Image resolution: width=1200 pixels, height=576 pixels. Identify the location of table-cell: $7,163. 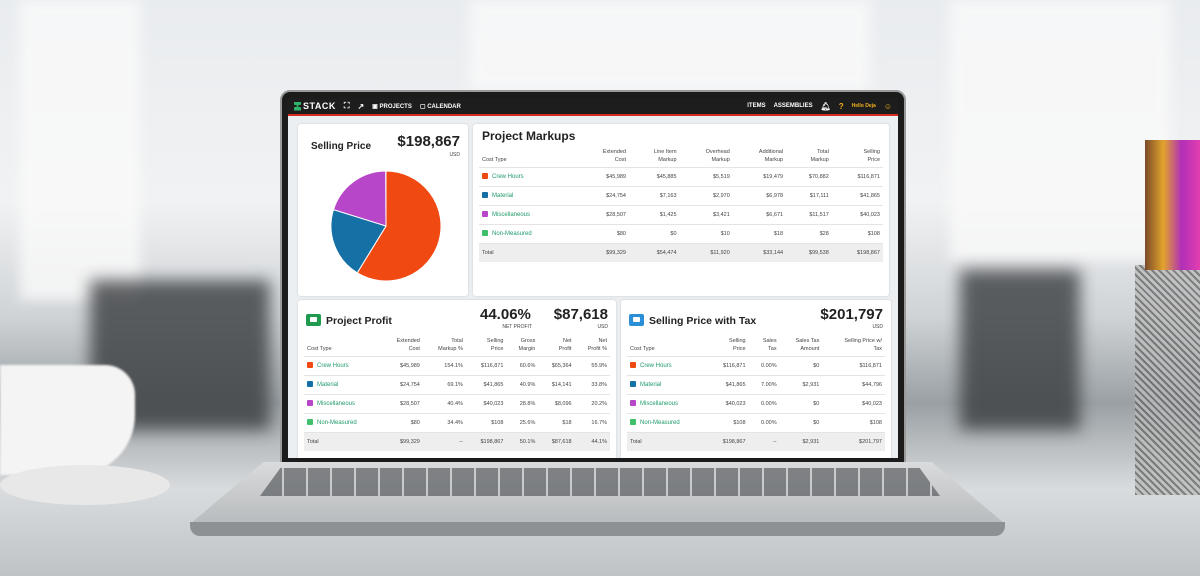
(654, 195).